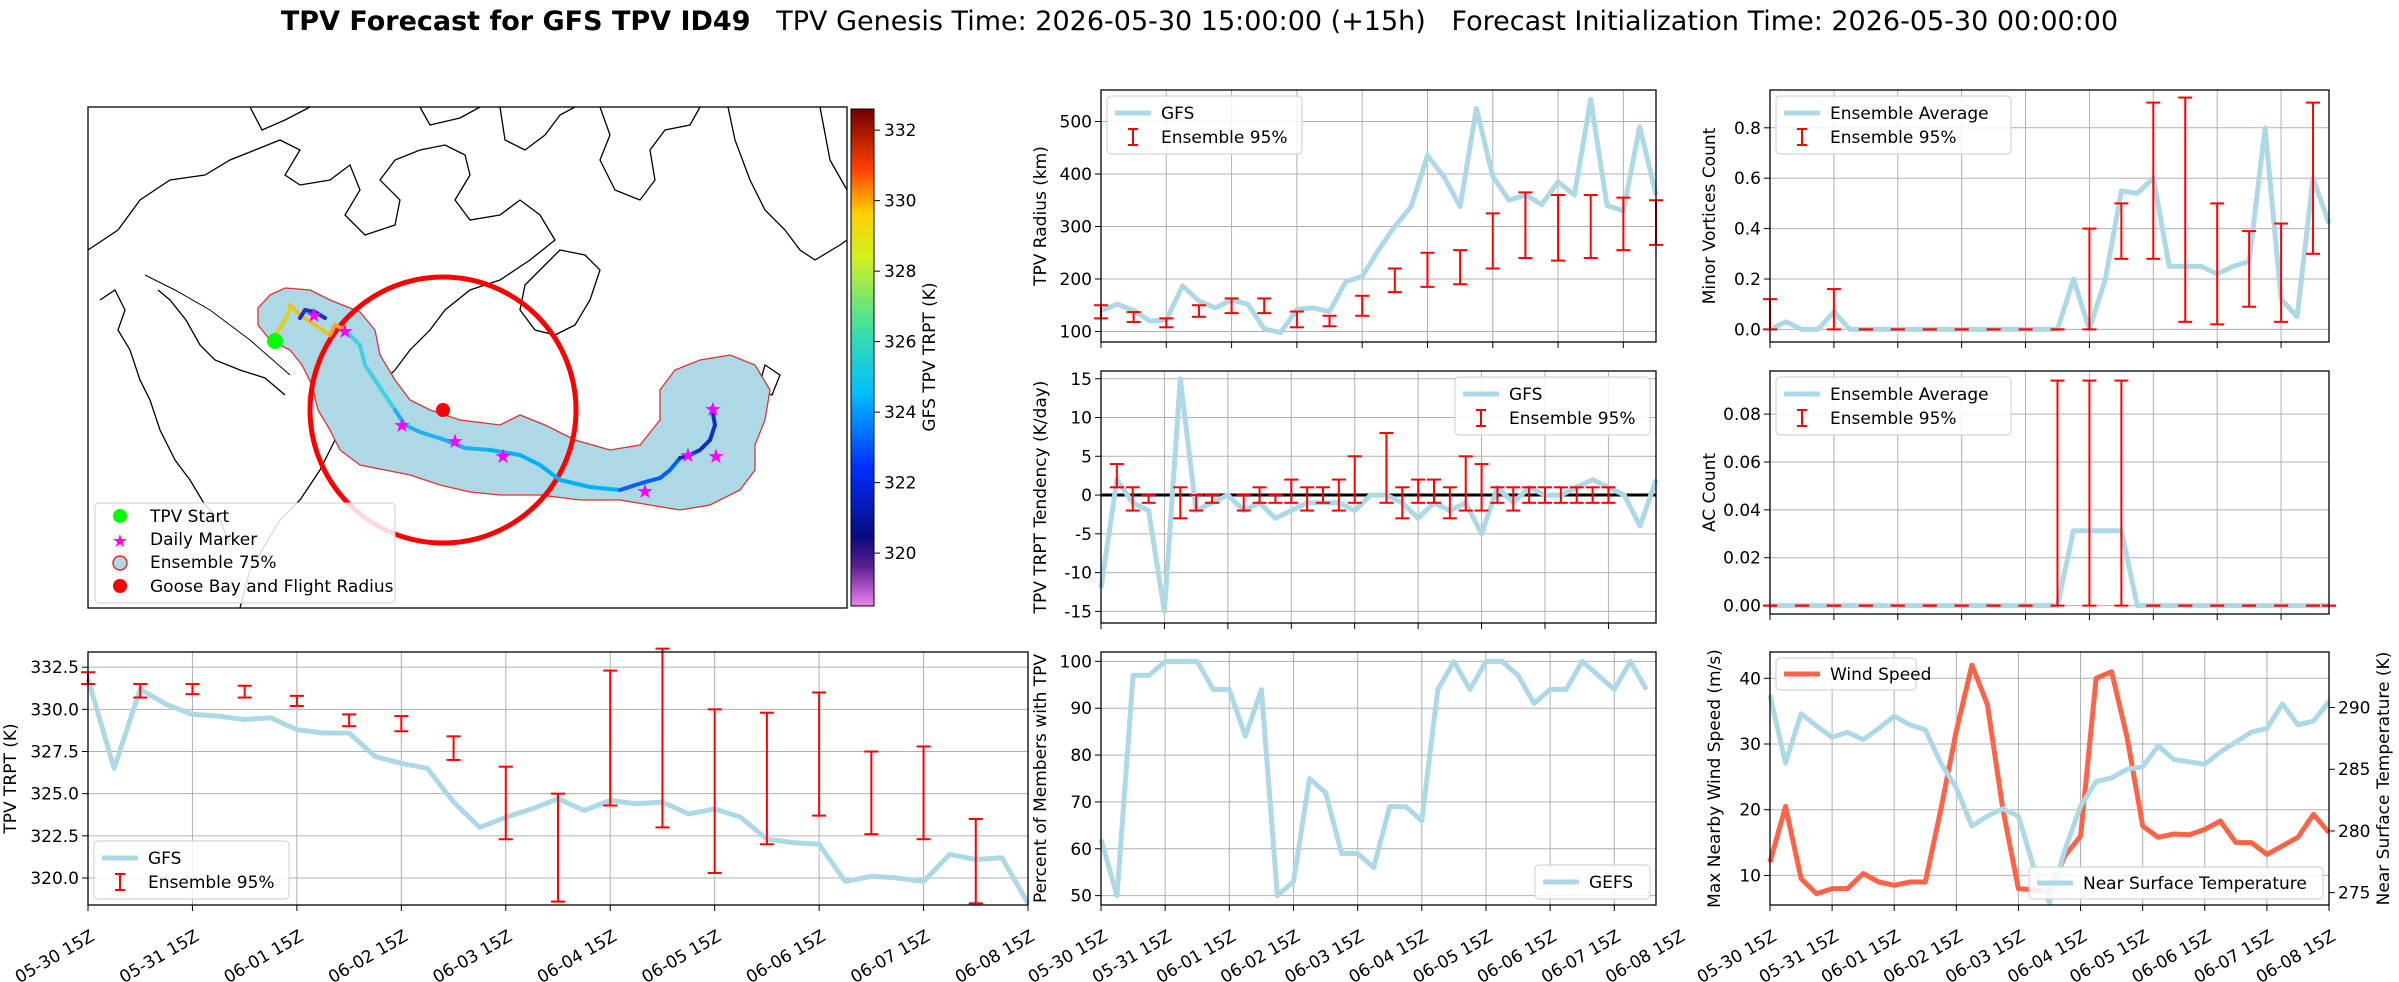 The width and height of the screenshot is (2399, 982). Describe the element at coordinates (1076, 228) in the screenshot. I see `y-tick-label: 300` at that location.